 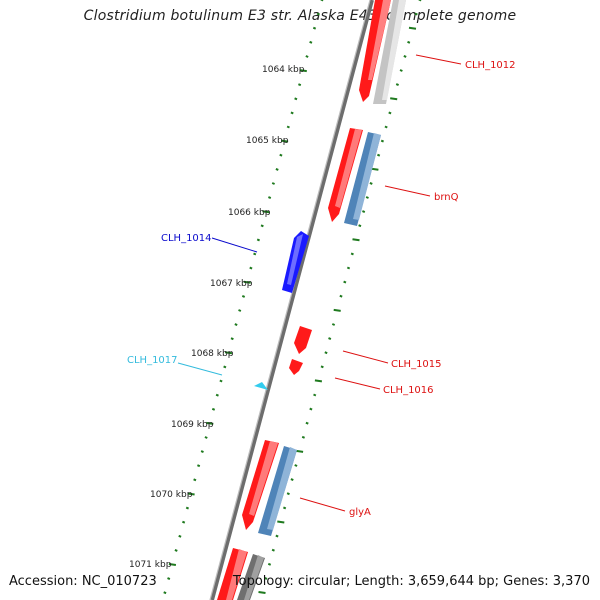 I want to click on cds-overlay-bar-highlight, so click(x=367, y=176).